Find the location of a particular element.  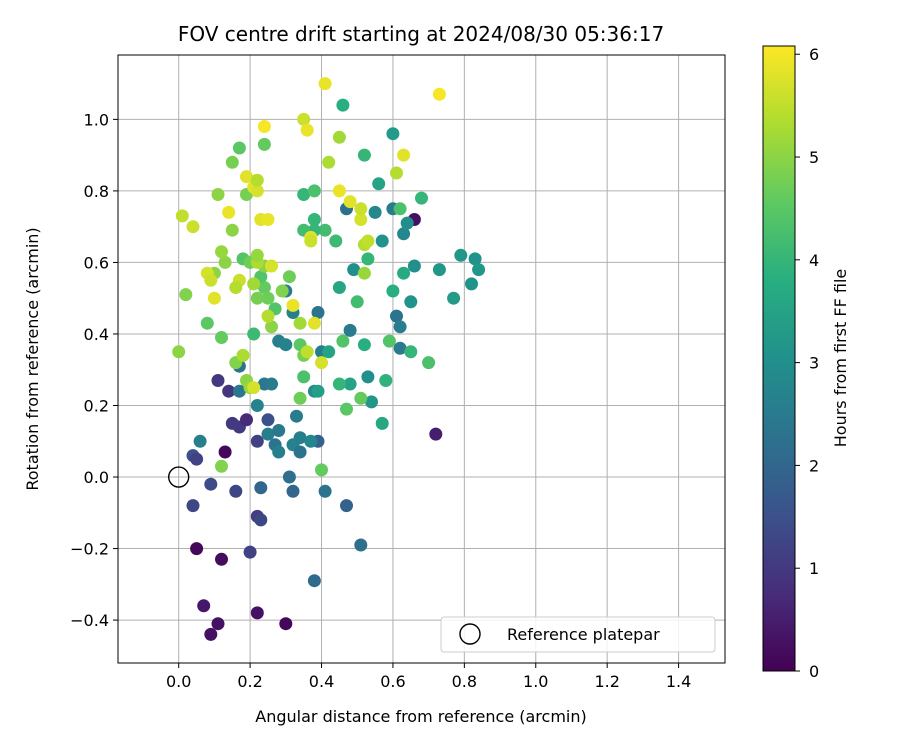

y-tick-label: 0.6 is located at coordinates (96, 262).